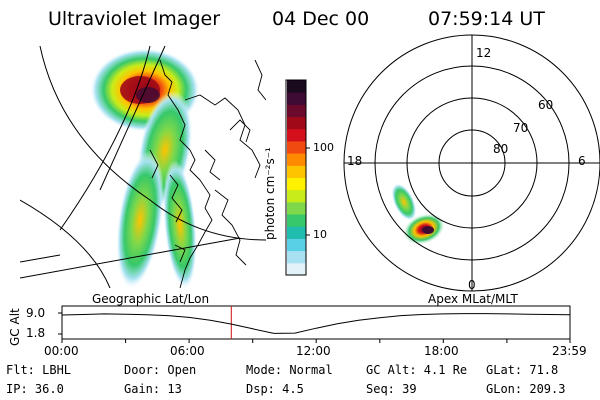  I want to click on dsp-status: Dsp: 4.5, so click(275, 389).